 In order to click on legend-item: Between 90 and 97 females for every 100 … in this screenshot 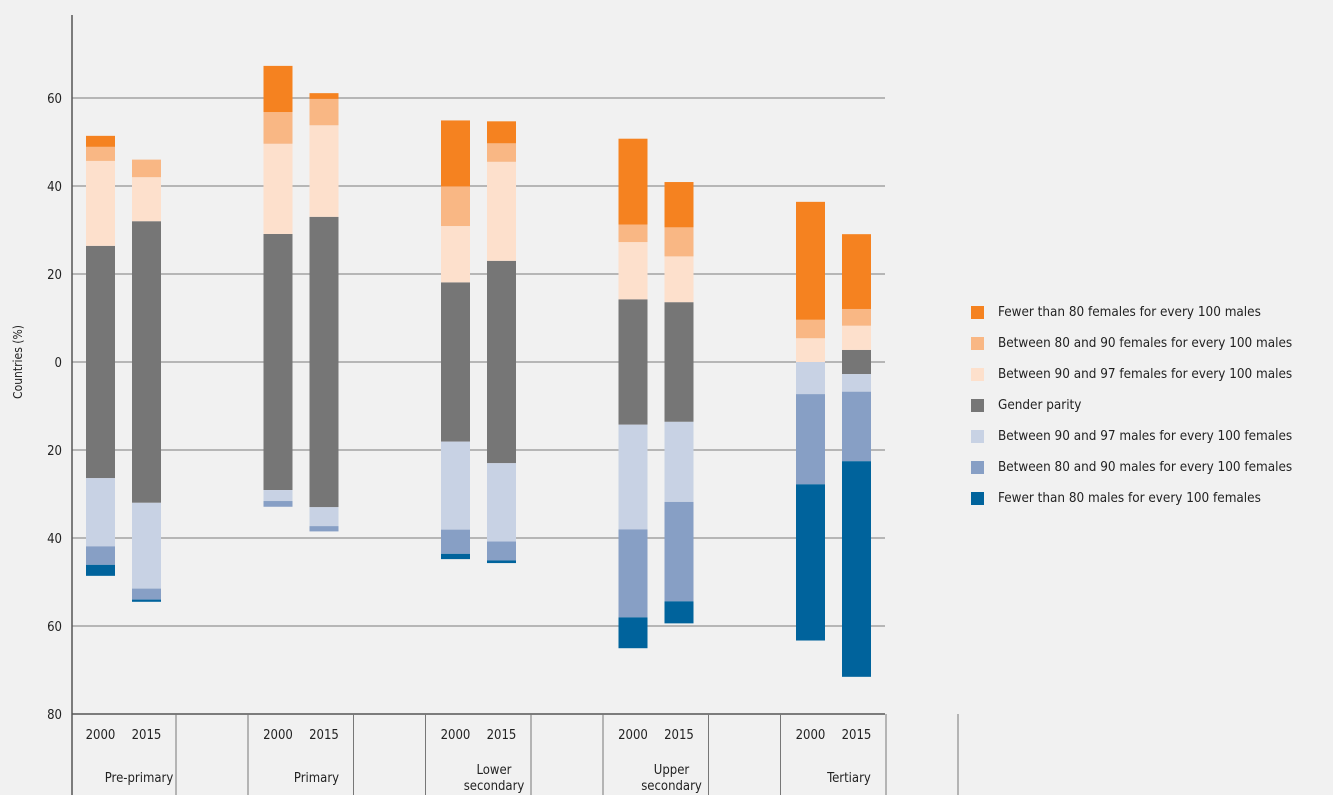, I will do `click(1131, 380)`.